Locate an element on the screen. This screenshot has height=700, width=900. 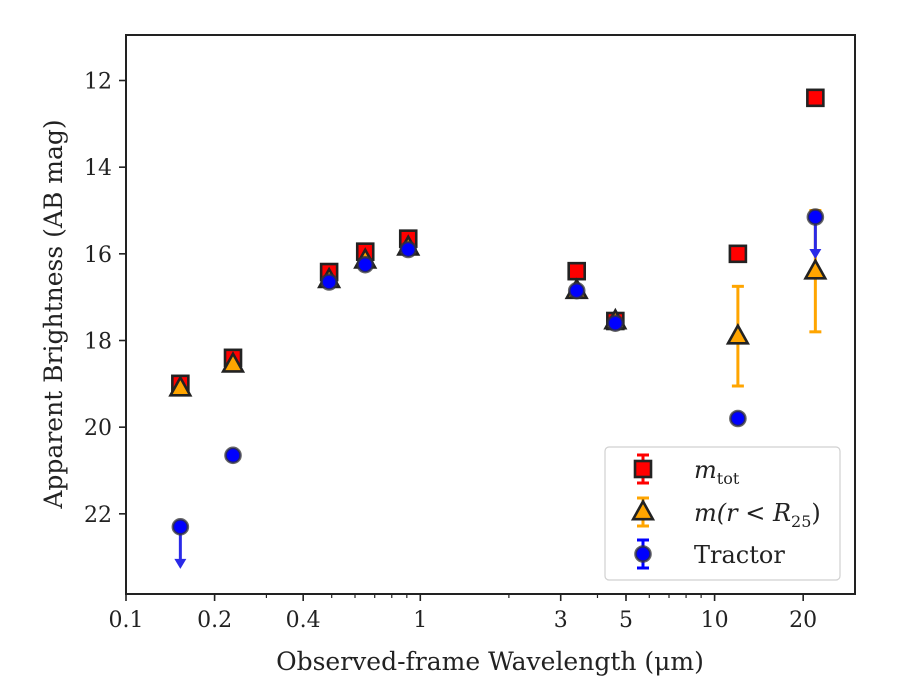
x-tick-label: 10 is located at coordinates (715, 620).